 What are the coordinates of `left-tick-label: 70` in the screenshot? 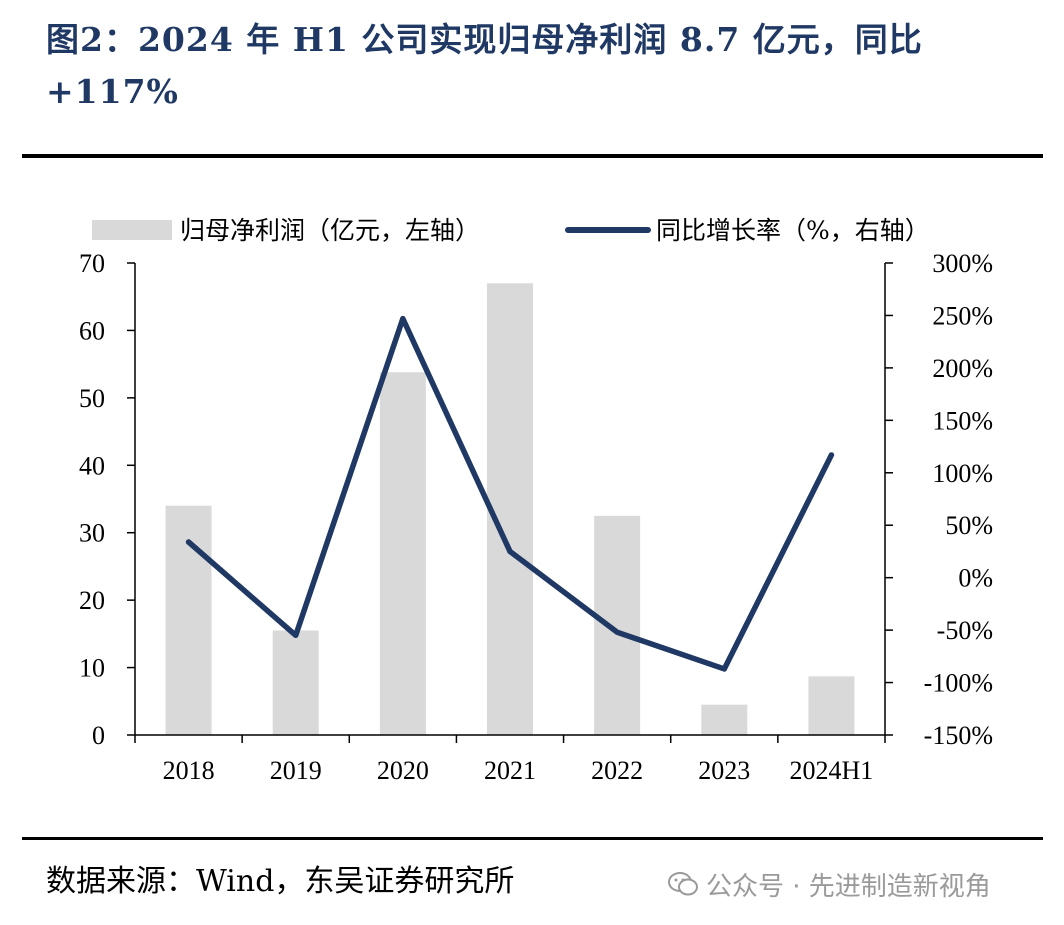 It's located at (92, 263).